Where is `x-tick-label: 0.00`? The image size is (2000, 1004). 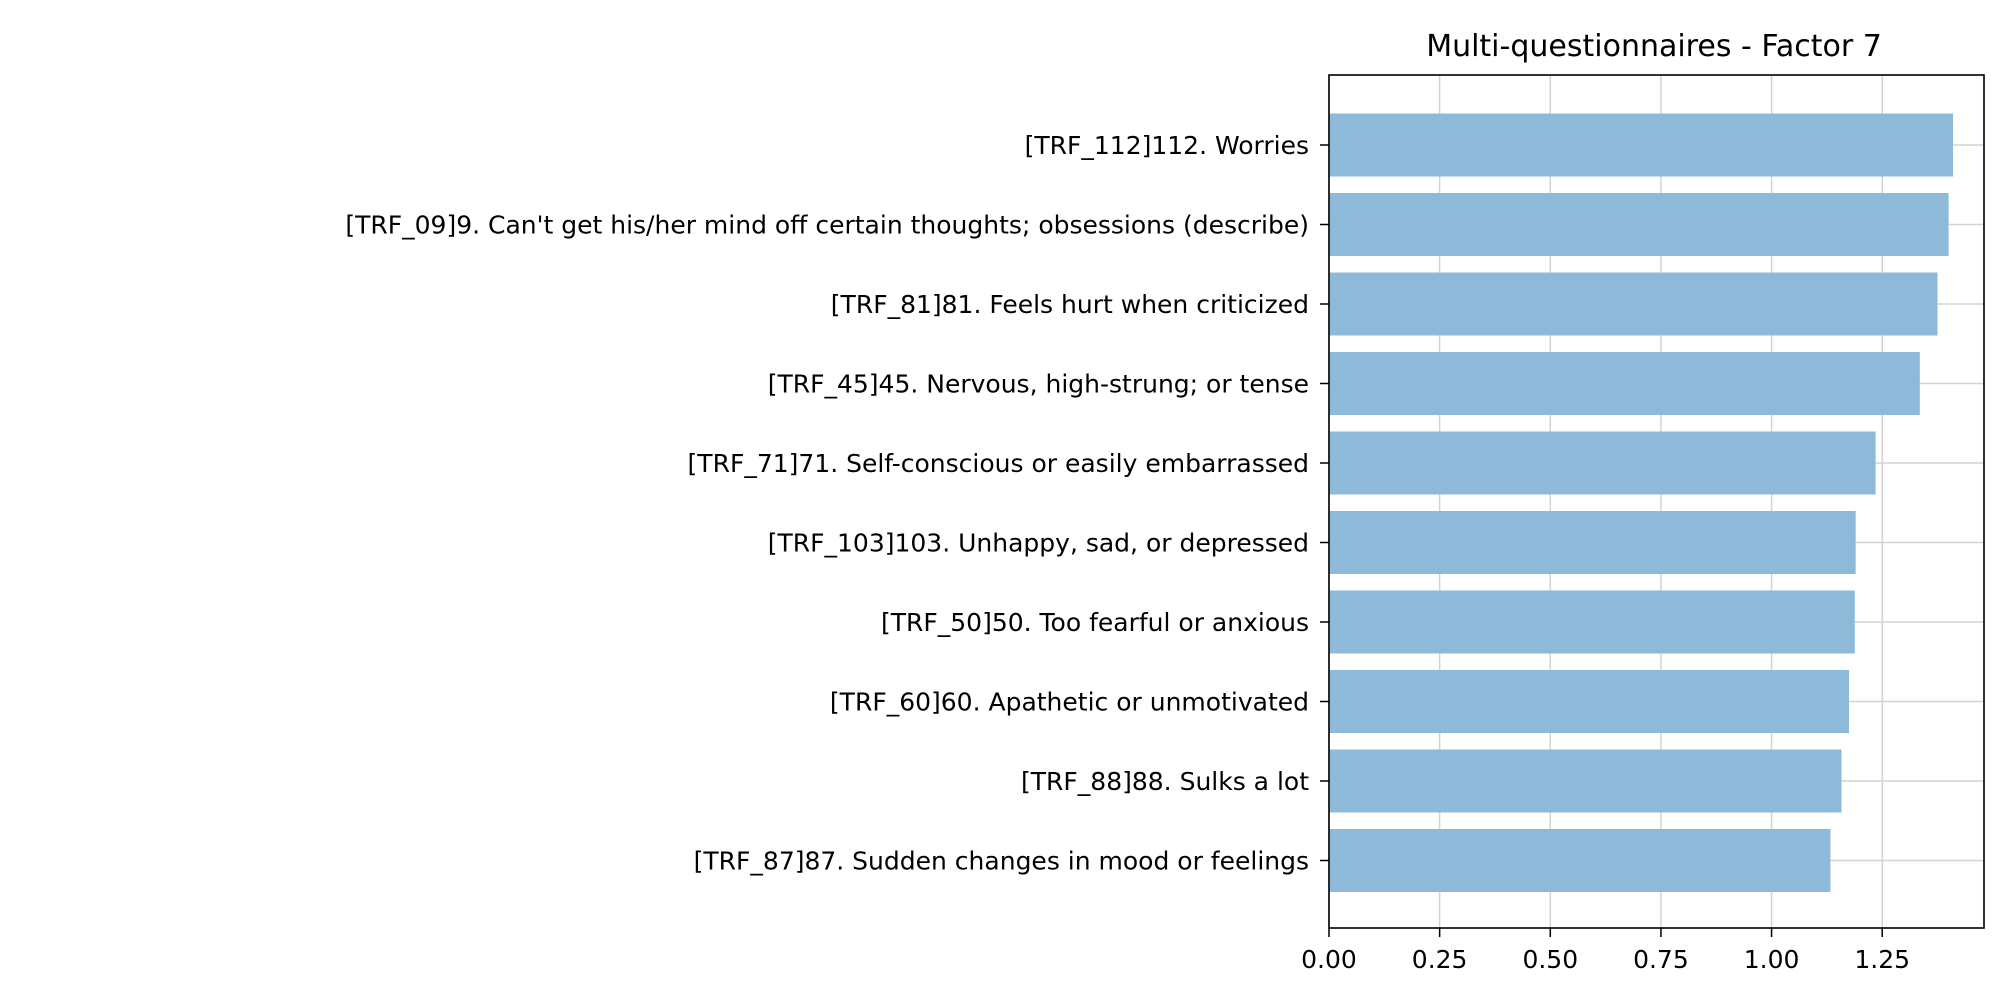 x-tick-label: 0.00 is located at coordinates (1329, 959).